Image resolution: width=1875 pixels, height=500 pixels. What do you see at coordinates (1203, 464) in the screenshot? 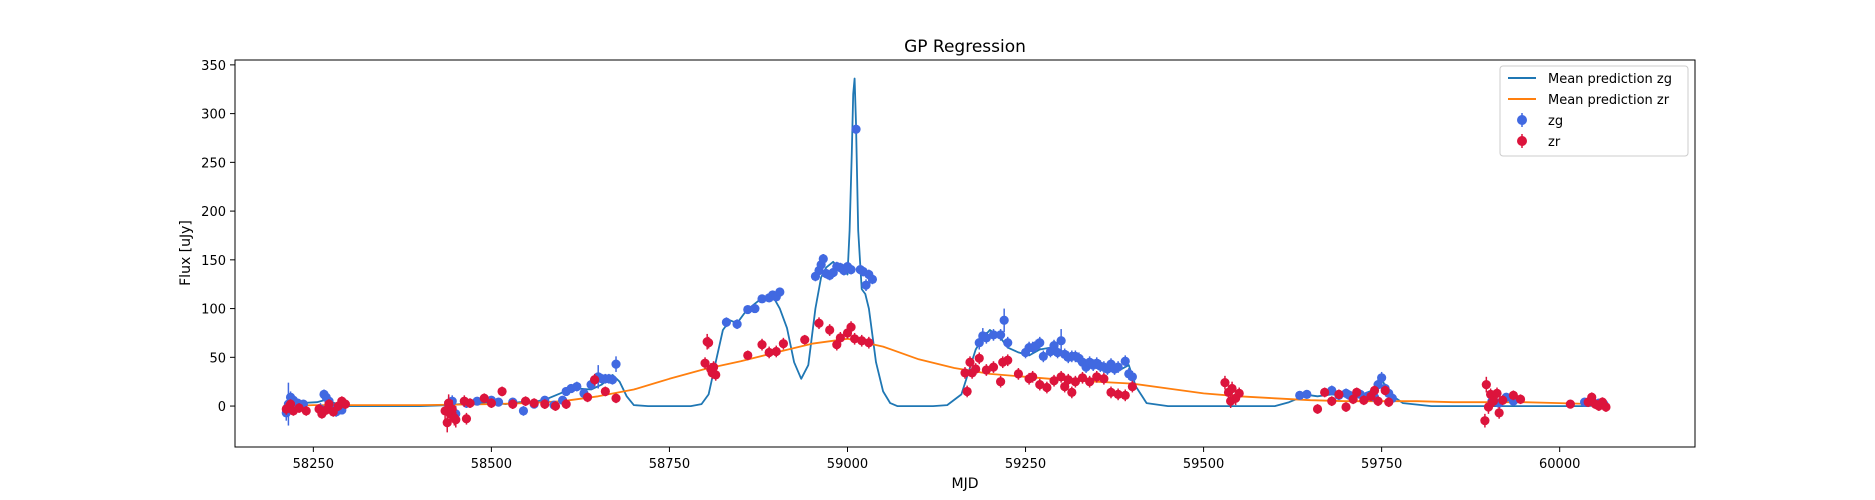
I see `x-tick-label: 59500` at bounding box center [1203, 464].